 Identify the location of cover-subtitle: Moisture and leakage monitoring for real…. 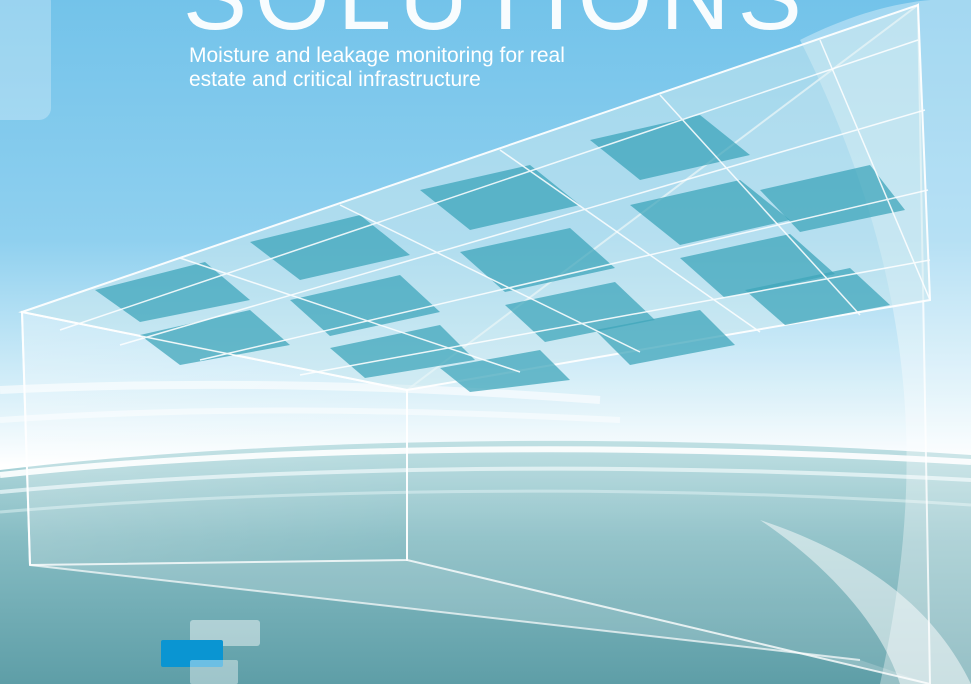
(377, 67).